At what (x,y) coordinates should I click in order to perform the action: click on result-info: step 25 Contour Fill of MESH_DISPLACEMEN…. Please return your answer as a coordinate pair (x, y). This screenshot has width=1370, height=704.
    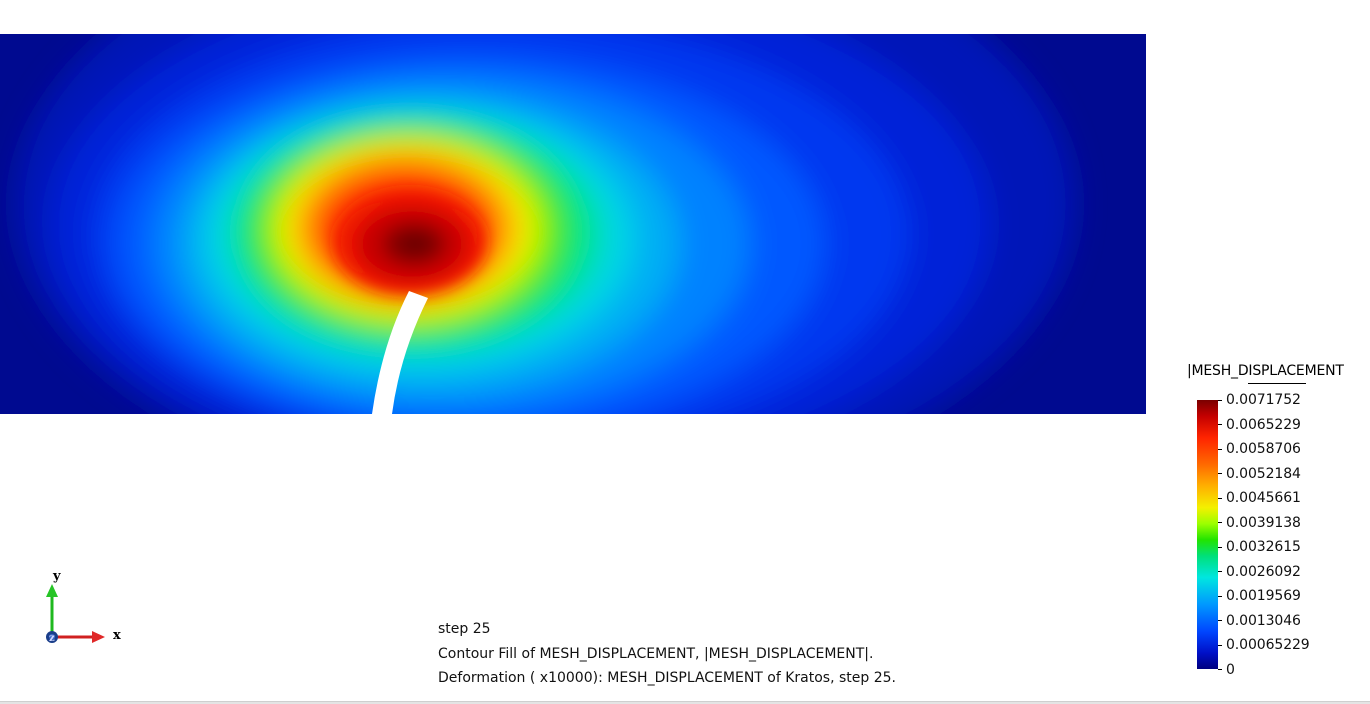
    Looking at the image, I should click on (667, 654).